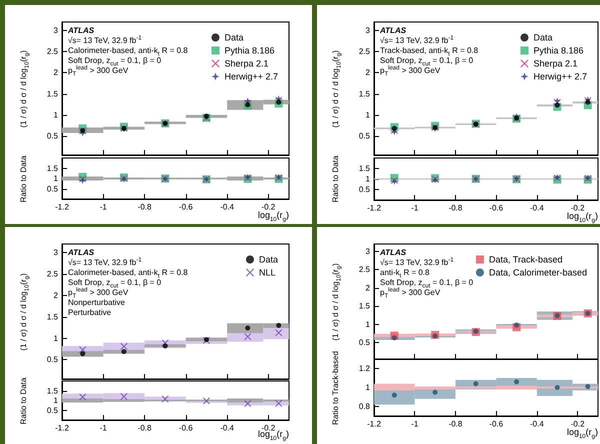 Image resolution: width=600 pixels, height=444 pixels. What do you see at coordinates (267, 273) in the screenshot?
I see `legend-label: NLL` at bounding box center [267, 273].